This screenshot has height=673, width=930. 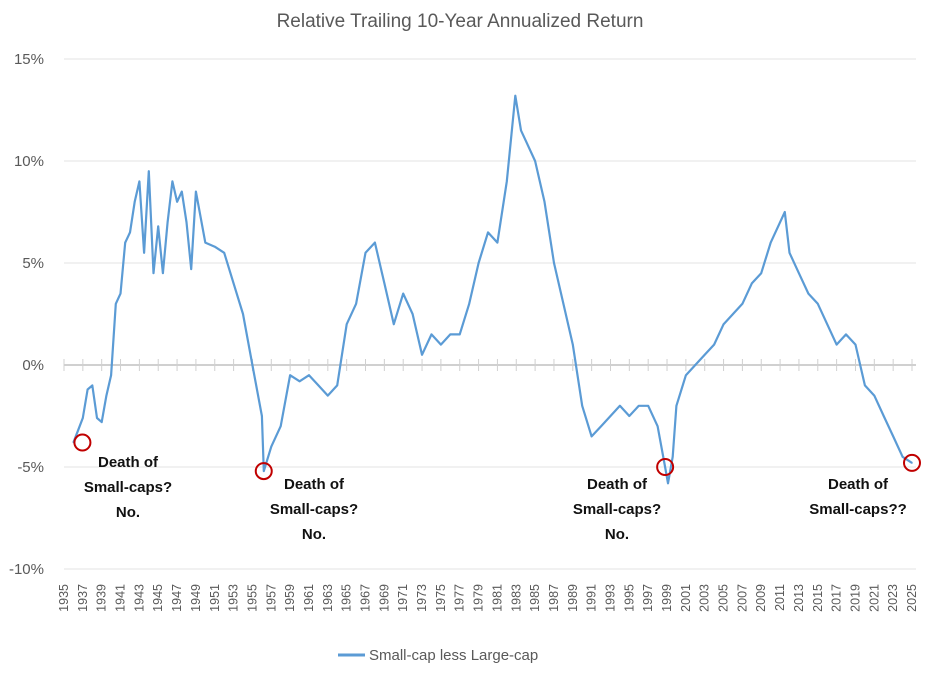 I want to click on x-tick-label: 1967, so click(x=366, y=598).